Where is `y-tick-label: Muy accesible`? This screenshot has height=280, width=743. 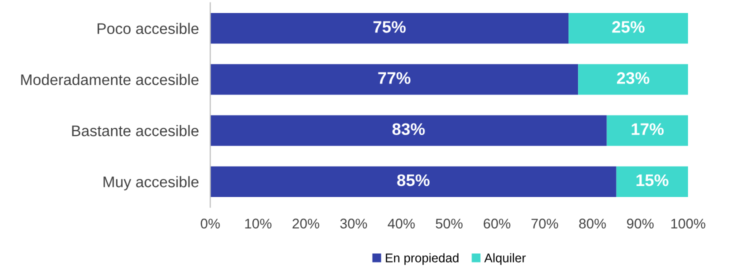
y-tick-label: Muy accesible is located at coordinates (151, 183).